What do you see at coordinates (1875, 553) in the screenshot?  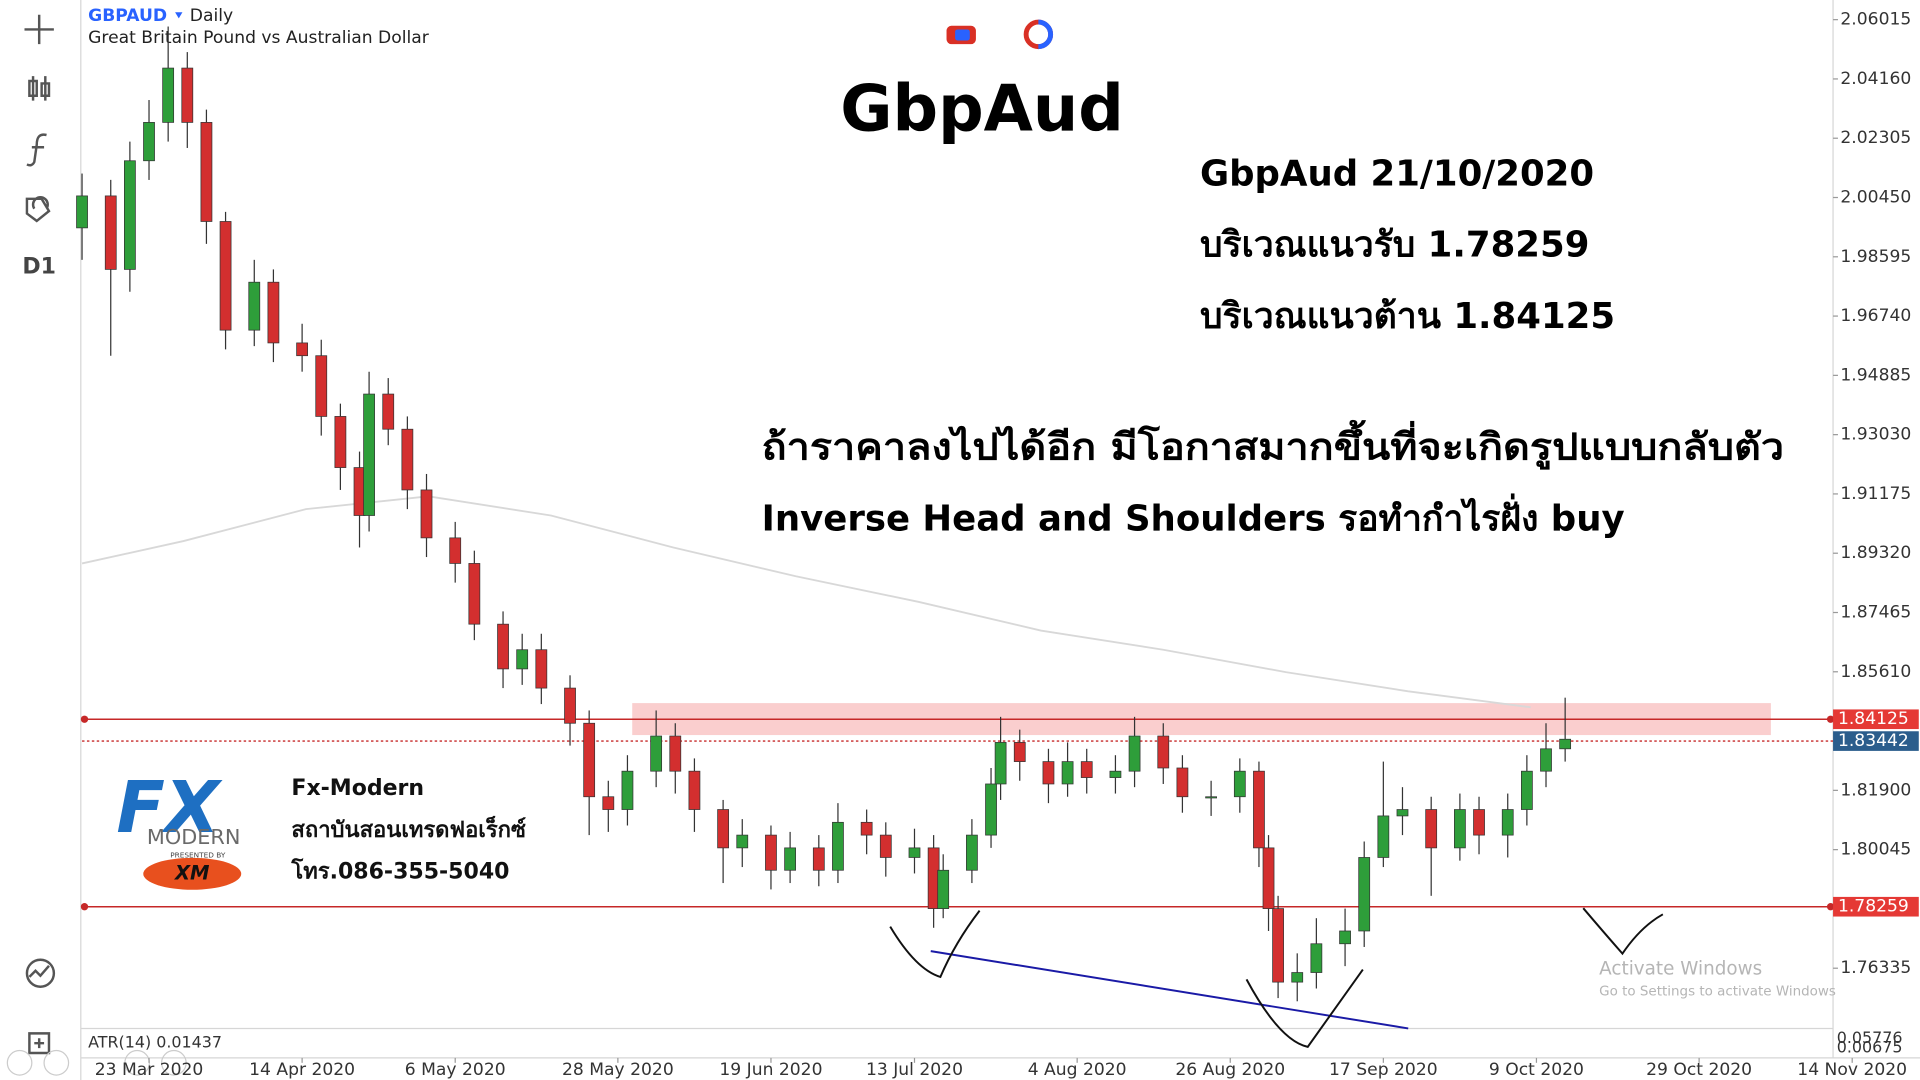 I see `y-tick-label: 1.89320` at bounding box center [1875, 553].